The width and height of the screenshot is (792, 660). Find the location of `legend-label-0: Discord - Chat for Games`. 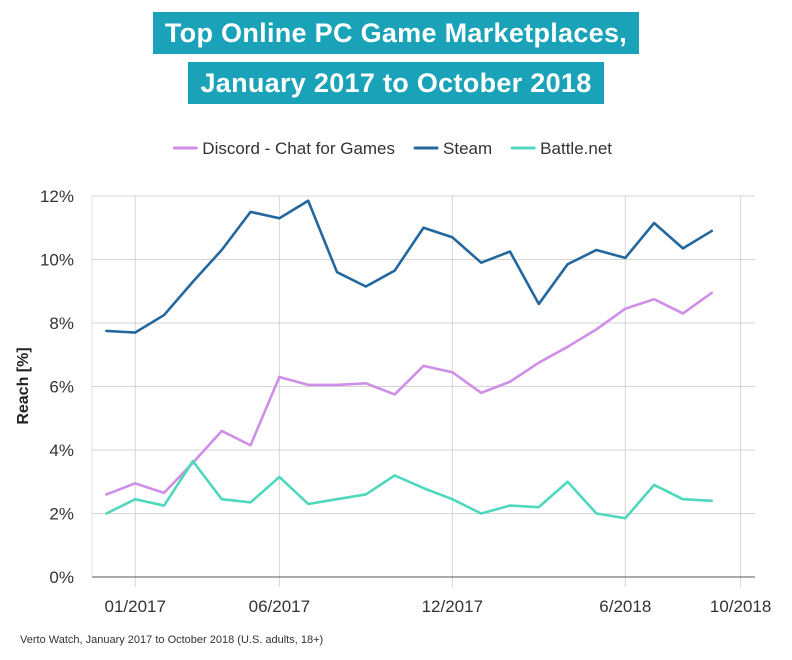

legend-label-0: Discord - Chat for Games is located at coordinates (298, 148).